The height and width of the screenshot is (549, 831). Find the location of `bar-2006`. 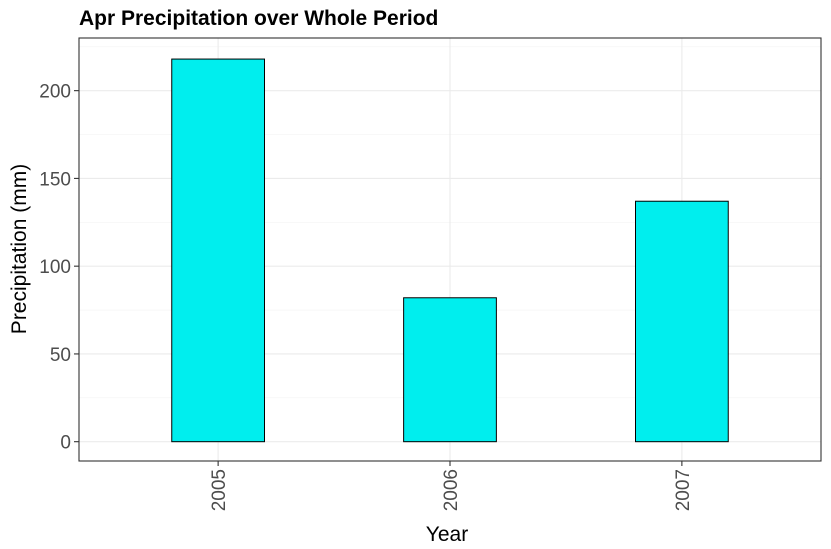

bar-2006 is located at coordinates (450, 370).